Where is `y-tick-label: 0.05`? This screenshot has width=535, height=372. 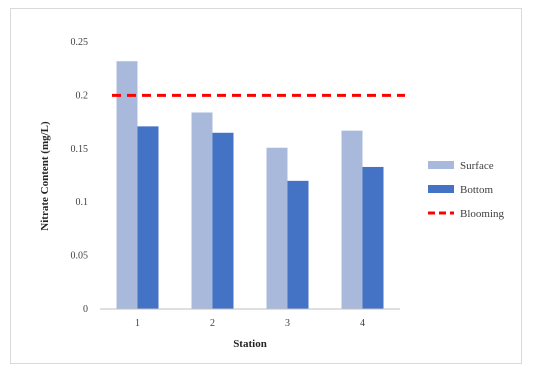
y-tick-label: 0.05 is located at coordinates (80, 256).